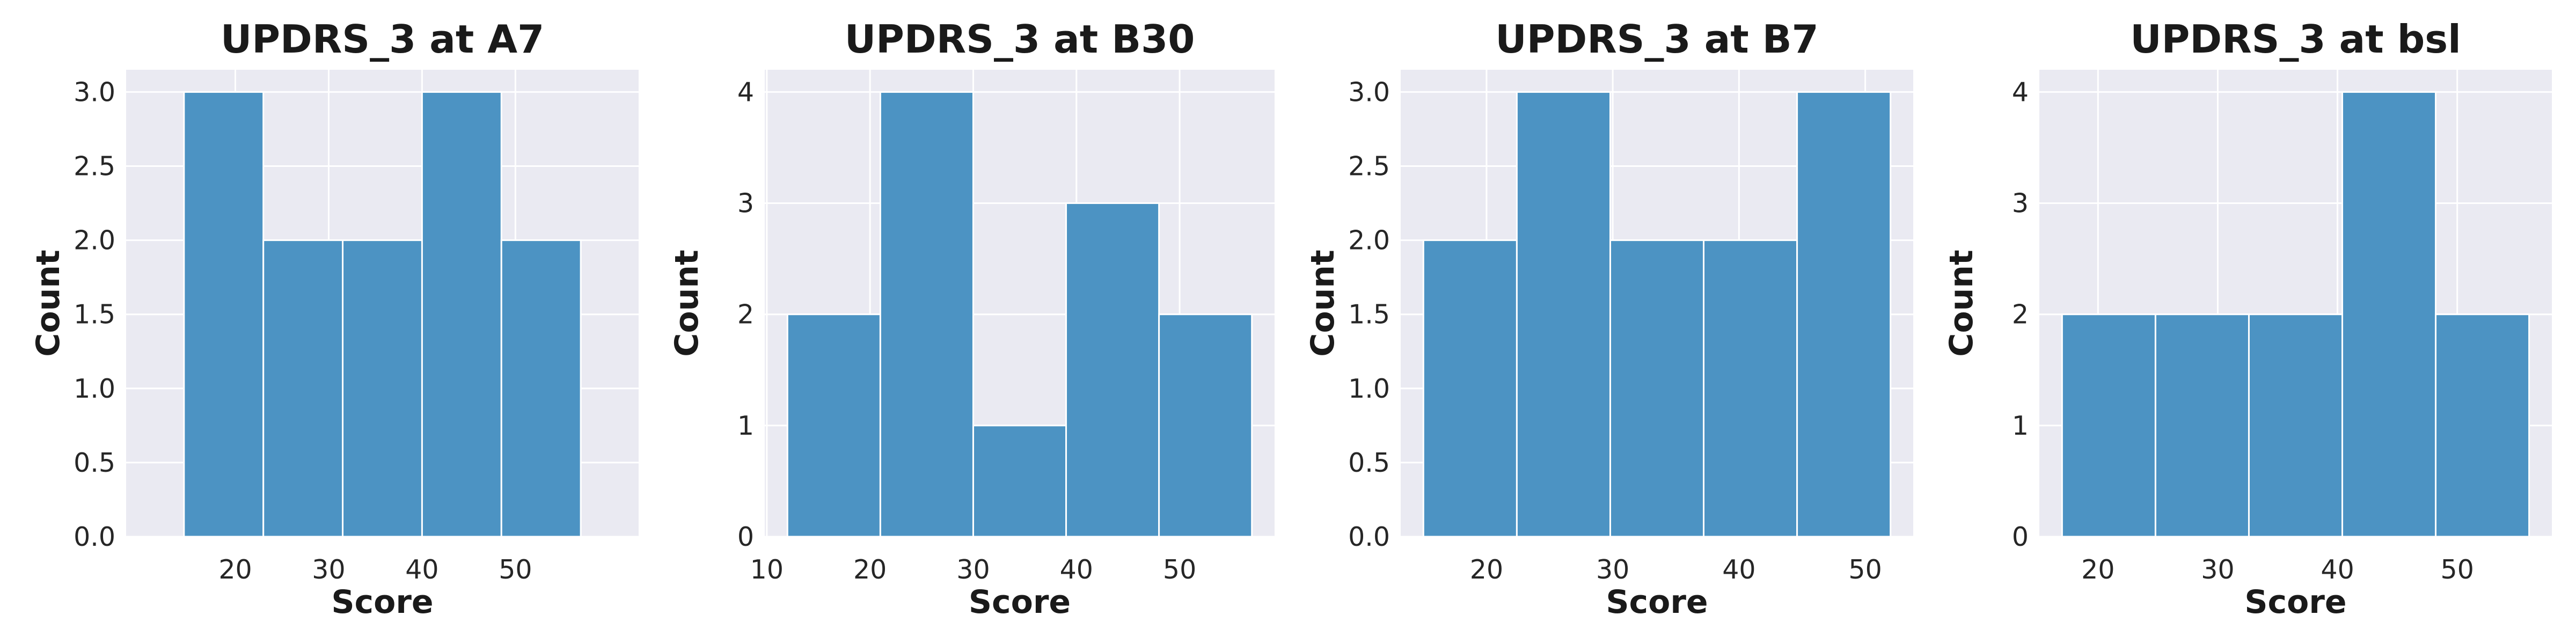  I want to click on chart-title: UPDRS_3 at B7, so click(1657, 39).